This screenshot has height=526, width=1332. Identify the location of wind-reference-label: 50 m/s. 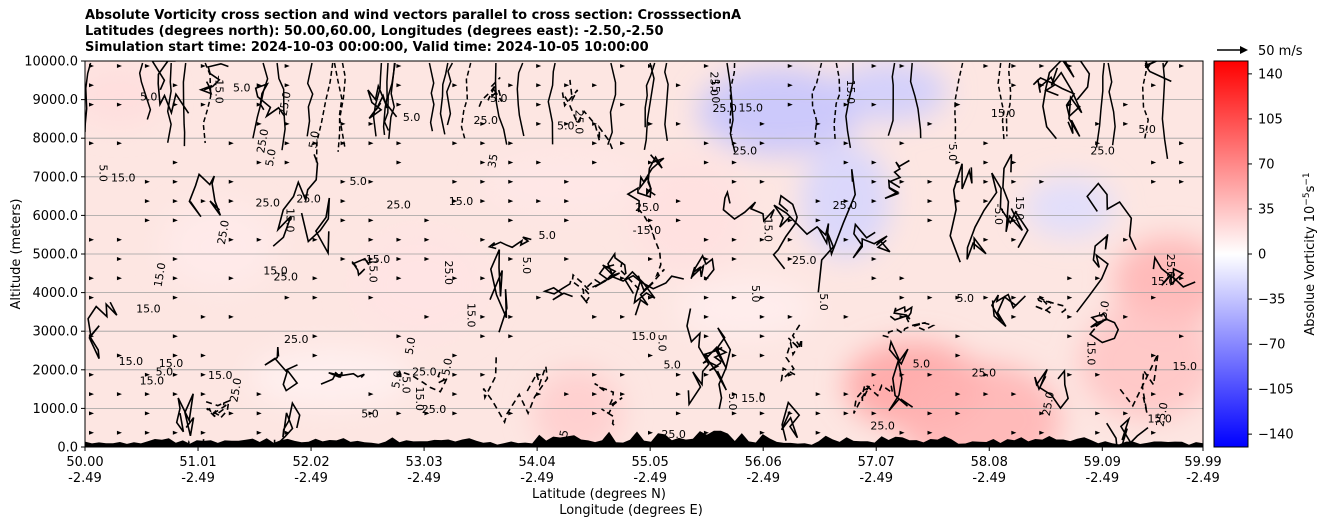
(1280, 51).